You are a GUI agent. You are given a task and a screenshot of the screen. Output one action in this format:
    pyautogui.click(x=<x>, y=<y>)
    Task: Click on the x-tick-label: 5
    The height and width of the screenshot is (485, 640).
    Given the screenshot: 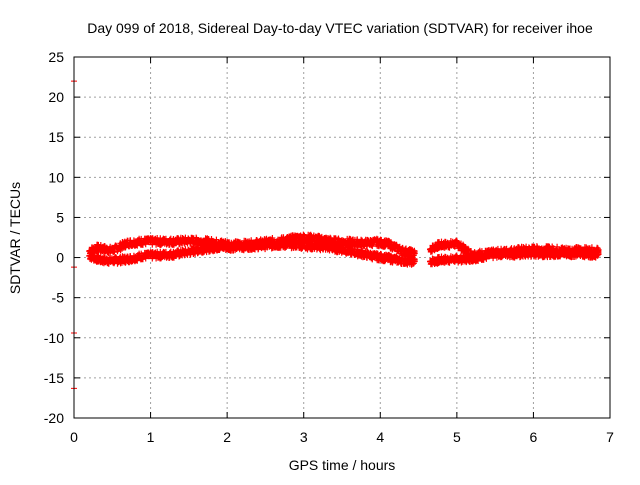 What is the action you would take?
    pyautogui.click(x=457, y=437)
    